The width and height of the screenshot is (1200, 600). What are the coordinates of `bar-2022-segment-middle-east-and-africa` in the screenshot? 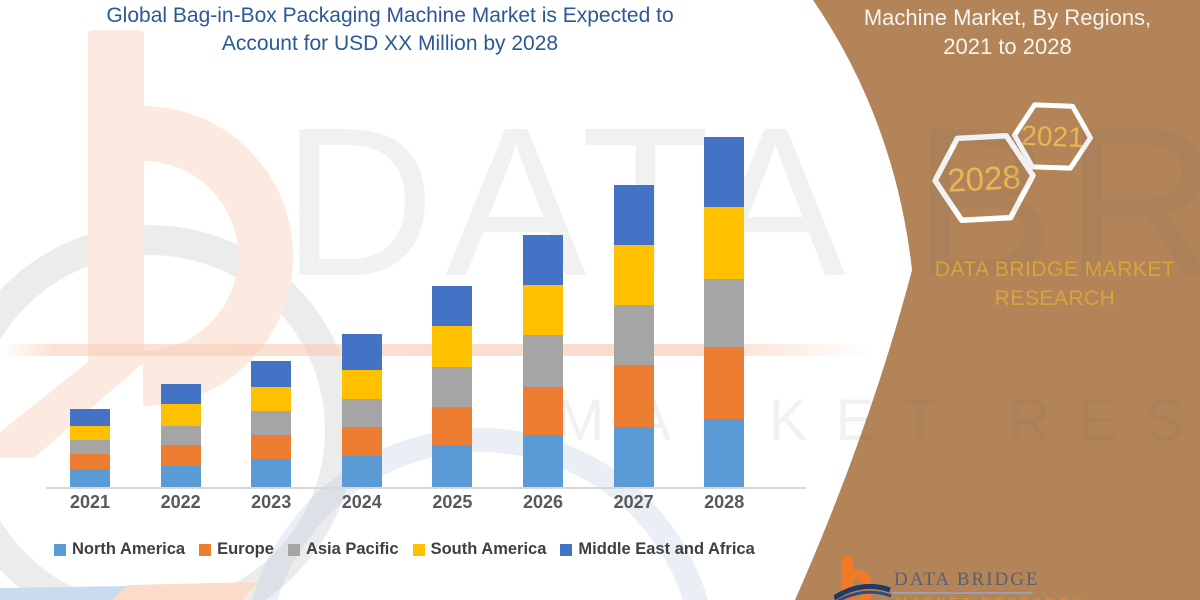 It's located at (180, 394).